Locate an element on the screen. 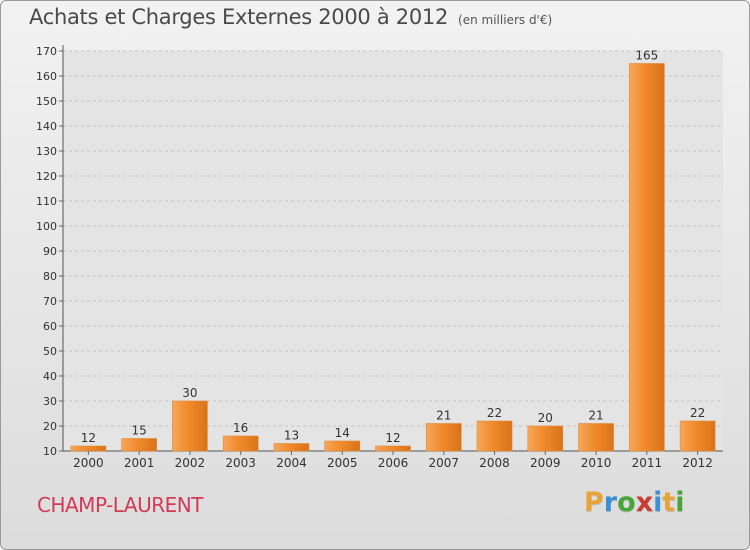 This screenshot has height=550, width=750. data-label-2008: 22 is located at coordinates (494, 413).